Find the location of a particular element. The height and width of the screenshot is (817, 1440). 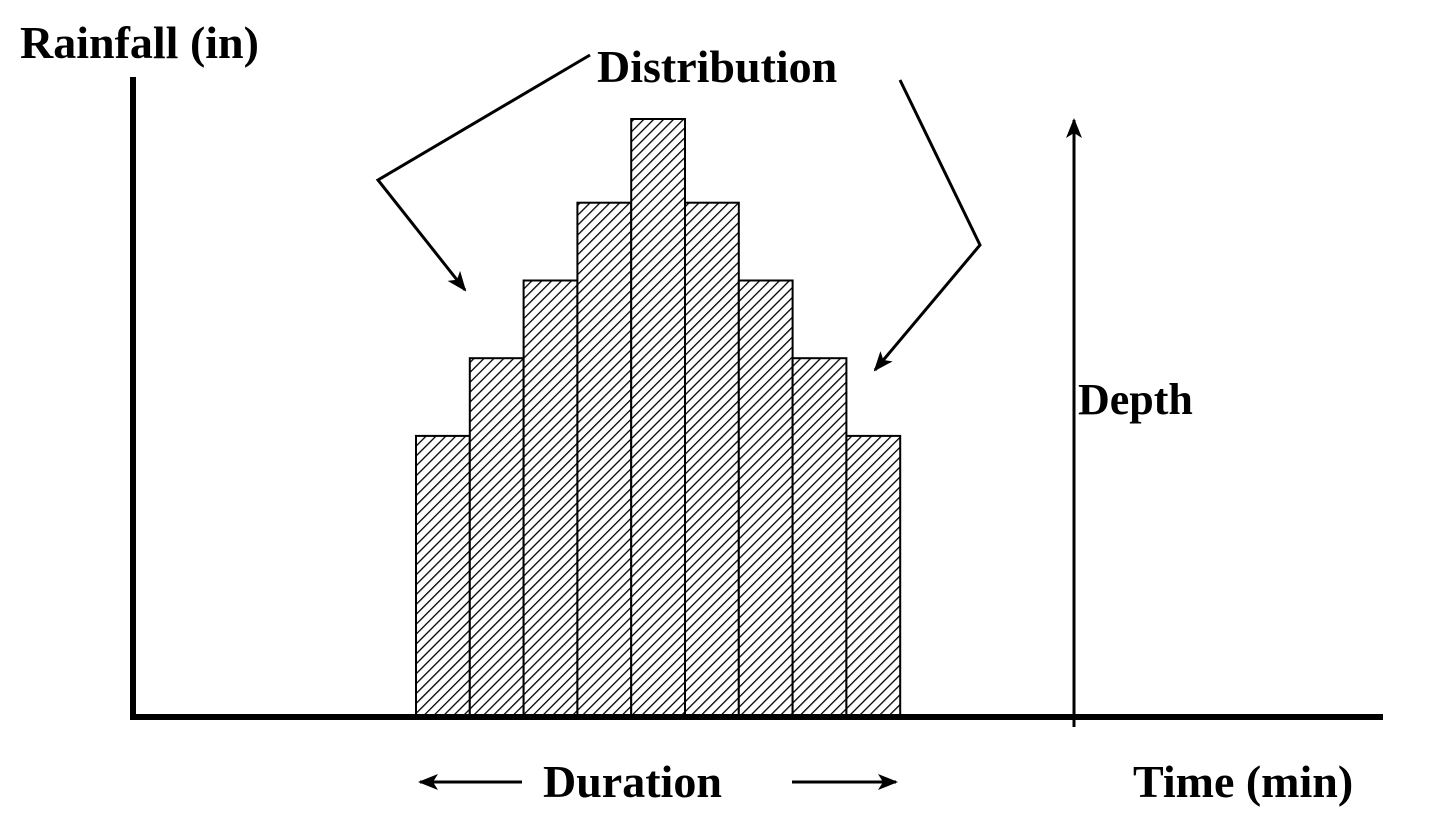

duration-label: Duration is located at coordinates (632, 781).